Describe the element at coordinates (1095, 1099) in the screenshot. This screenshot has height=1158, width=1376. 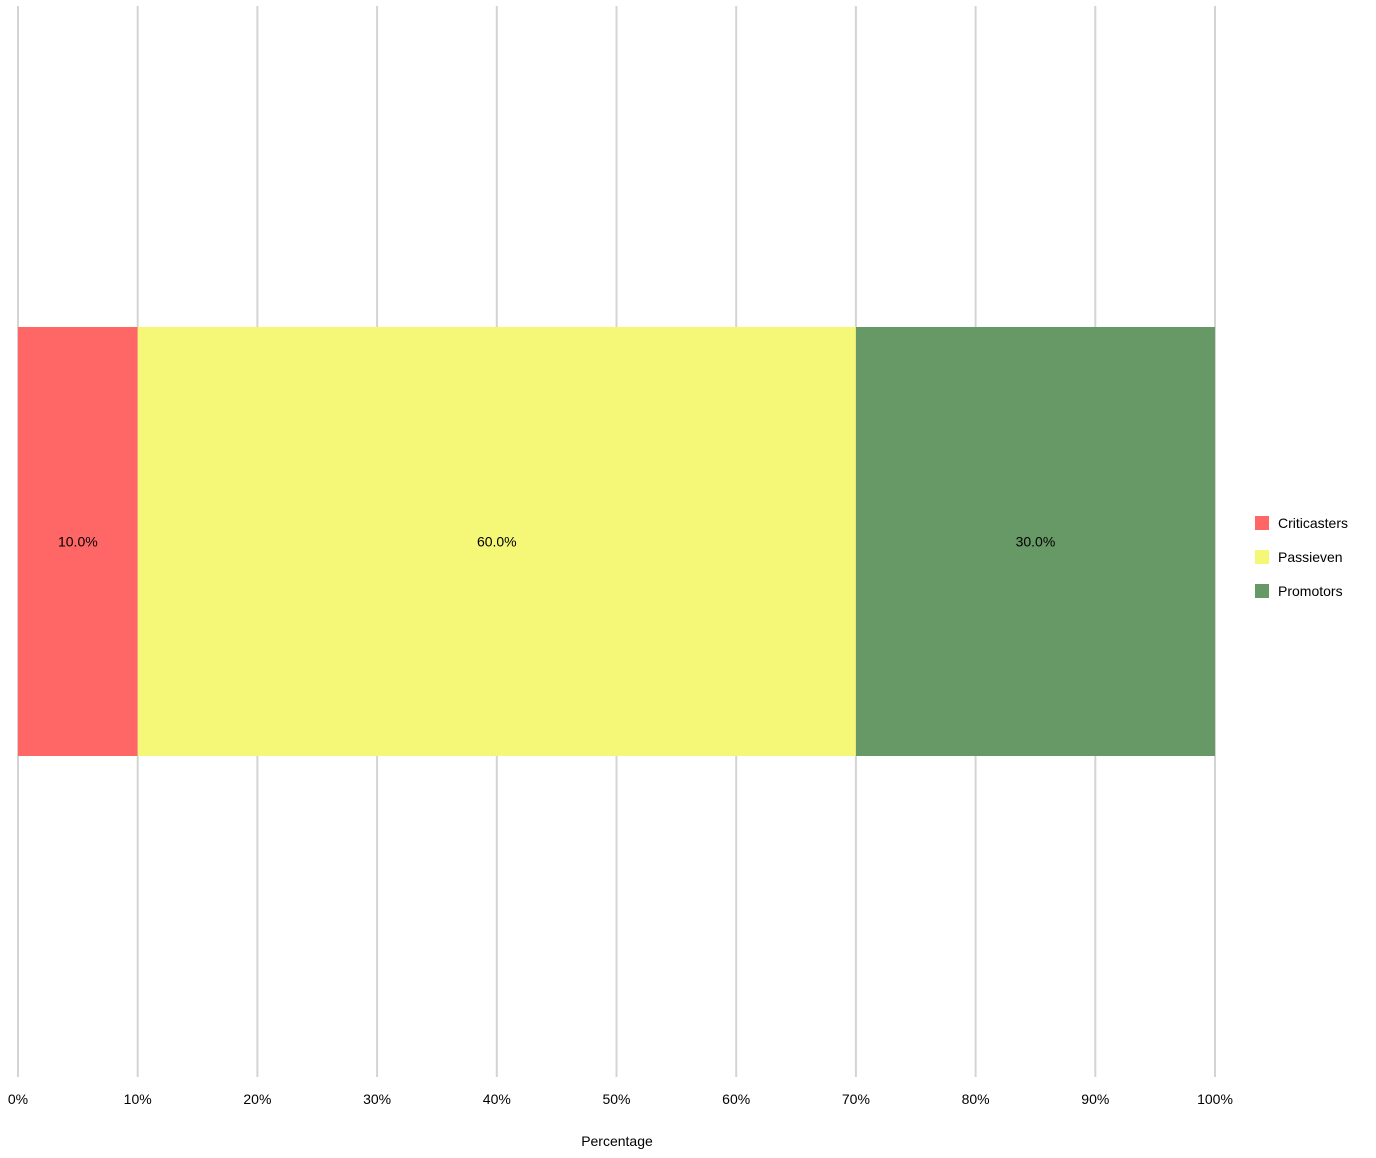
I see `x-tick-label: 90%` at that location.